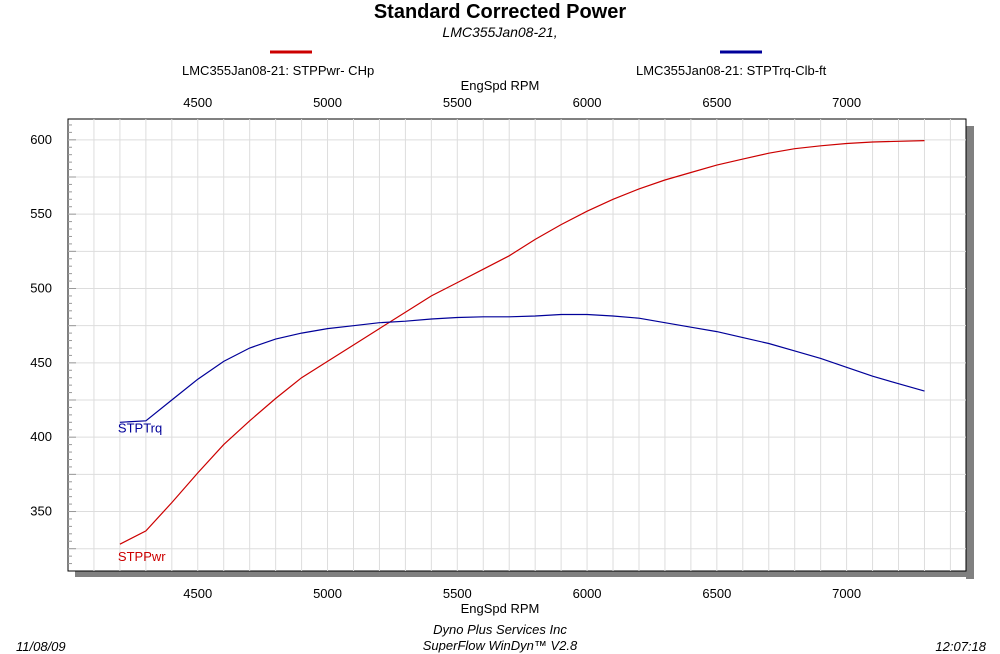 This screenshot has width=1000, height=654. Describe the element at coordinates (731, 70) in the screenshot. I see `legend-label-torque: LMC355Jan08-21: STPTrq-Clb-ft` at that location.